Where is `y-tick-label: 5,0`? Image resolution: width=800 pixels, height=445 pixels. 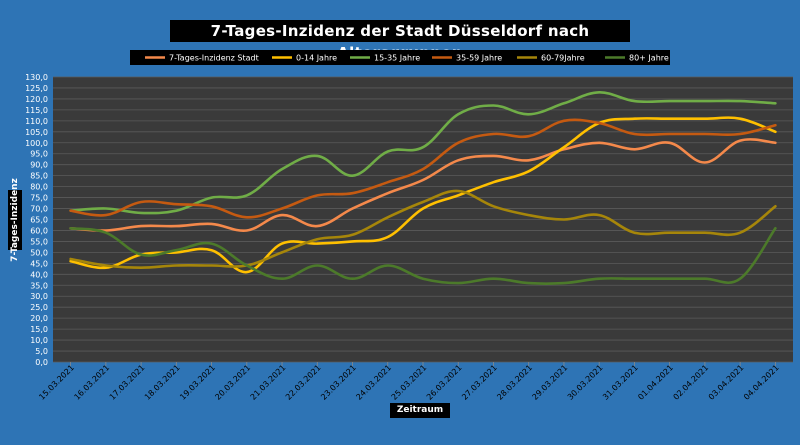 y-tick-label: 5,0 is located at coordinates (41, 351).